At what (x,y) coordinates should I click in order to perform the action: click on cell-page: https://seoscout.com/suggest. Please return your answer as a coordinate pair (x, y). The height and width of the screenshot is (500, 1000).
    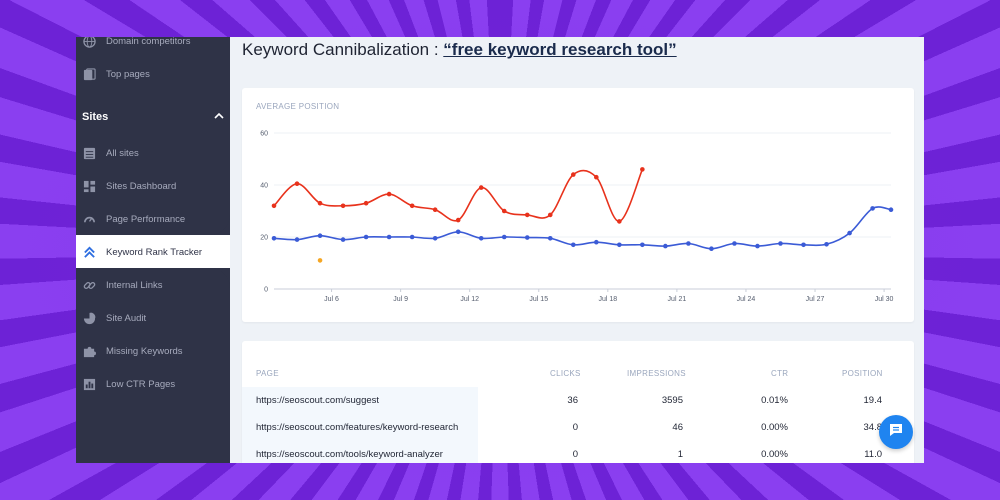
    Looking at the image, I should click on (318, 400).